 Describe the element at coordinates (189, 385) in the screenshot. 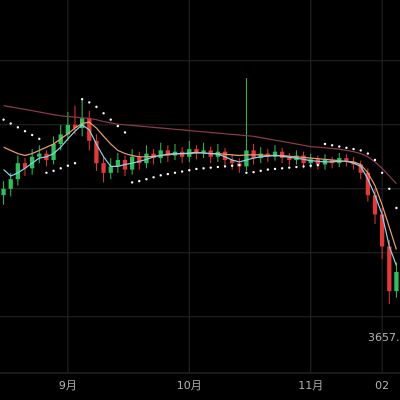

I see `x-tick-label: 10月` at that location.